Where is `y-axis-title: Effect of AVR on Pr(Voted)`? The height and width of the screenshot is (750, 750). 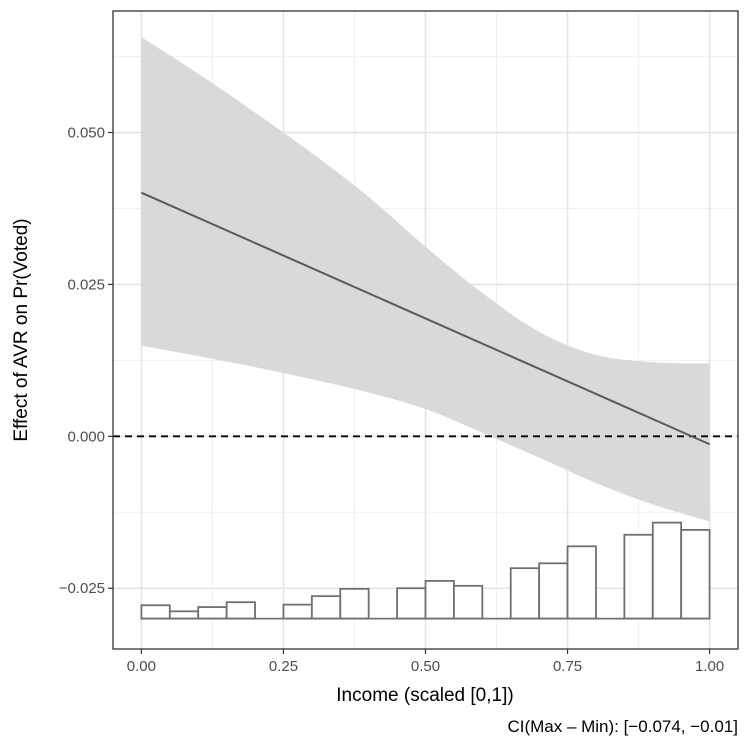
y-axis-title: Effect of AVR on Pr(Voted) is located at coordinates (21, 329).